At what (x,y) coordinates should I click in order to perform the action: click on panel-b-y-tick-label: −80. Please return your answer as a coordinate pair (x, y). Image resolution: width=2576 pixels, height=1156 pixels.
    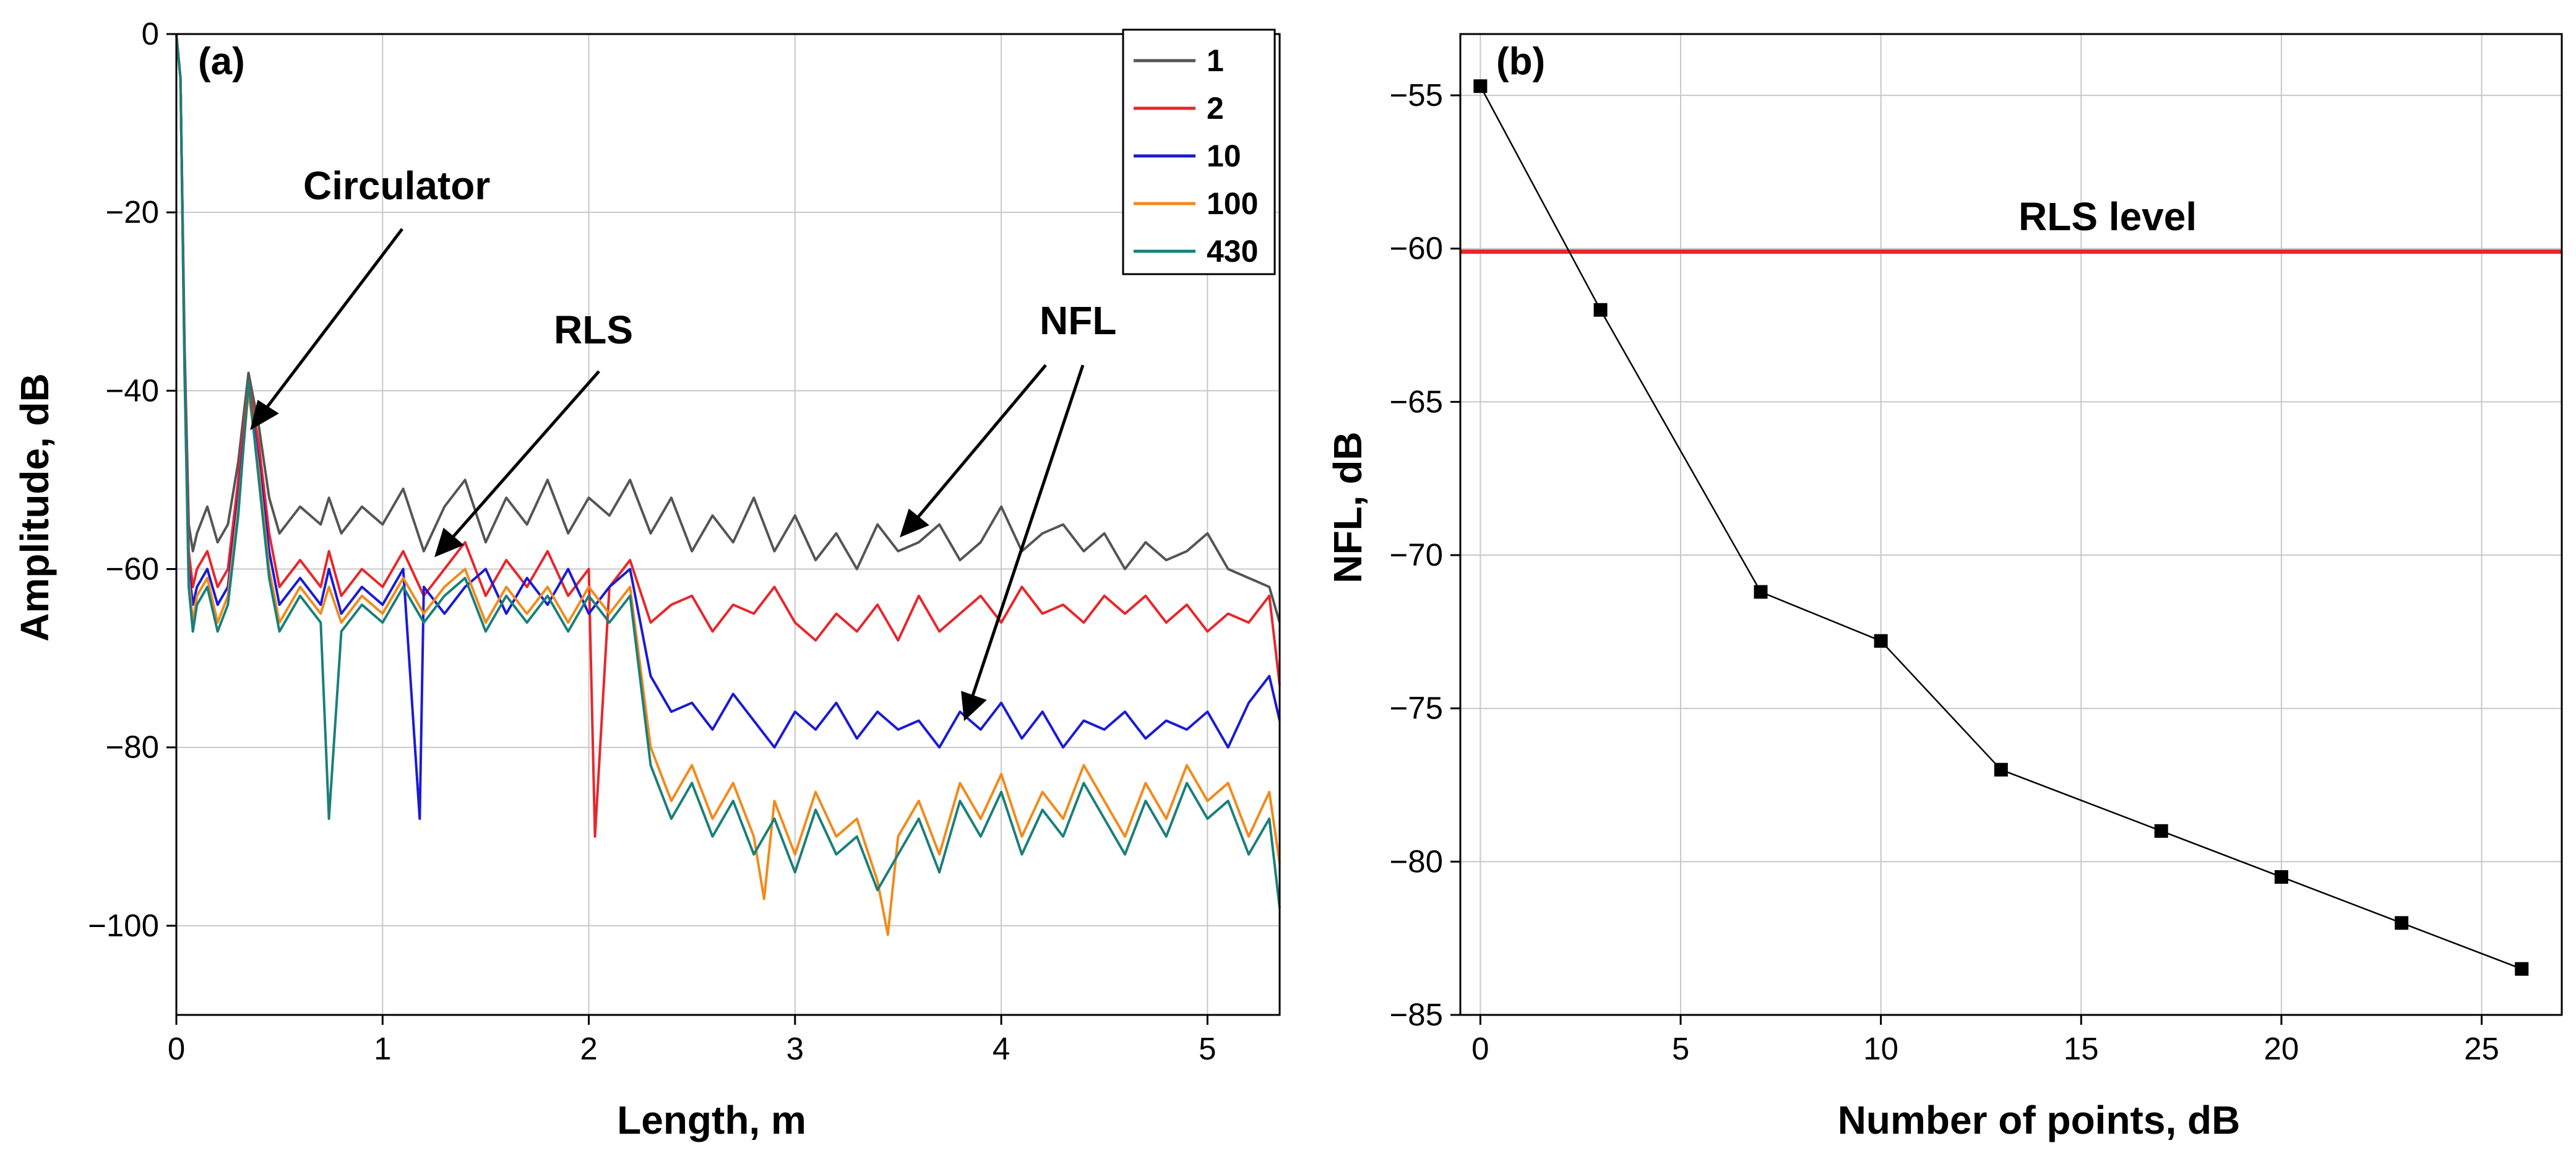
    Looking at the image, I should click on (1416, 861).